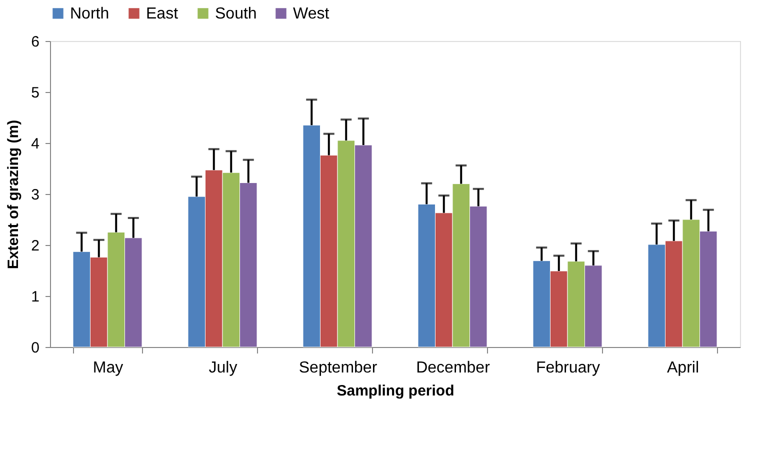 Image resolution: width=770 pixels, height=450 pixels. Describe the element at coordinates (683, 368) in the screenshot. I see `x-tick-label: April` at that location.